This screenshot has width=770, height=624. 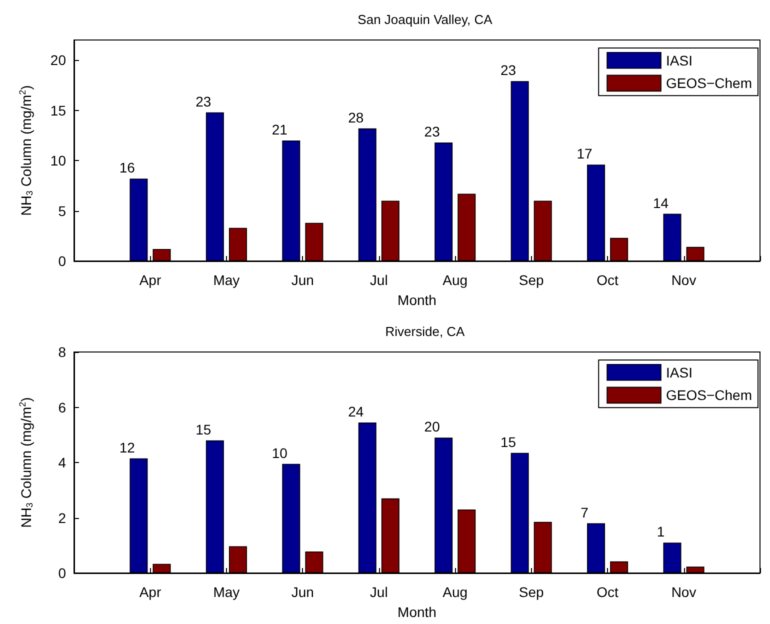 What do you see at coordinates (660, 202) in the screenshot?
I see `annotation: 14` at bounding box center [660, 202].